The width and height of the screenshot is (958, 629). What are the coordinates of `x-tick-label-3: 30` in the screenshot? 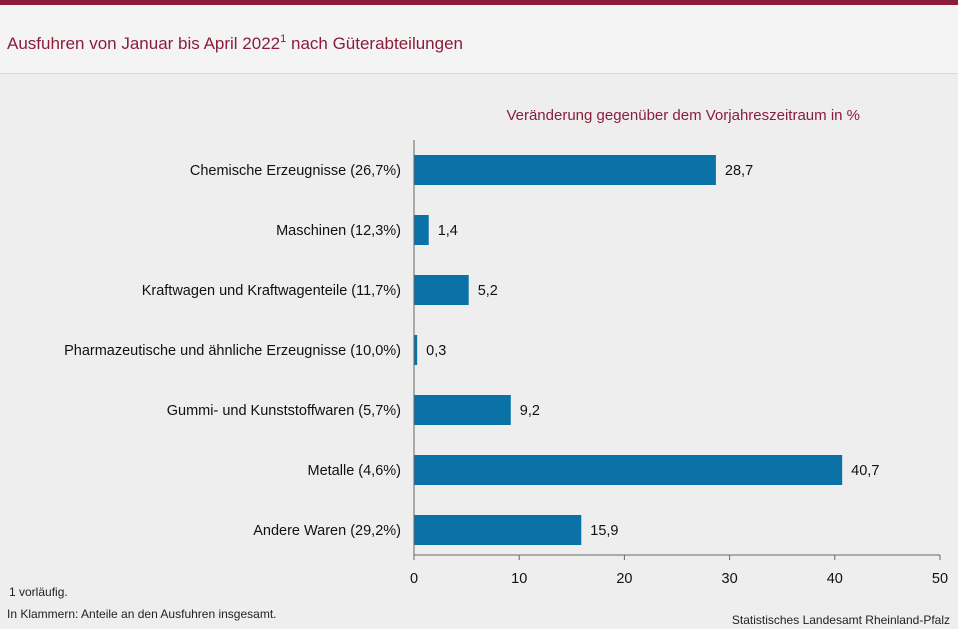 It's located at (730, 579).